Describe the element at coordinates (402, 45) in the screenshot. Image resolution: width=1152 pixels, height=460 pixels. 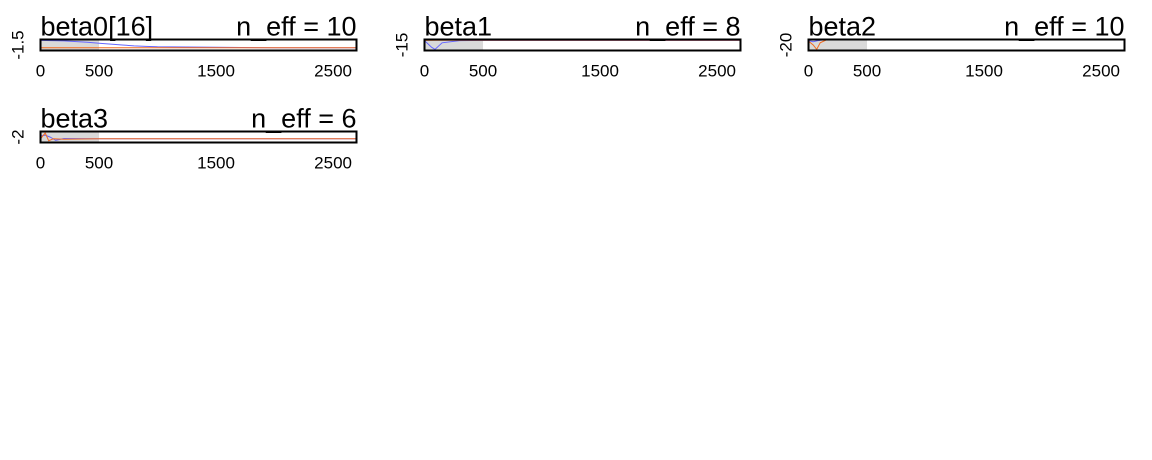
I see `y-tick-label: -15` at that location.